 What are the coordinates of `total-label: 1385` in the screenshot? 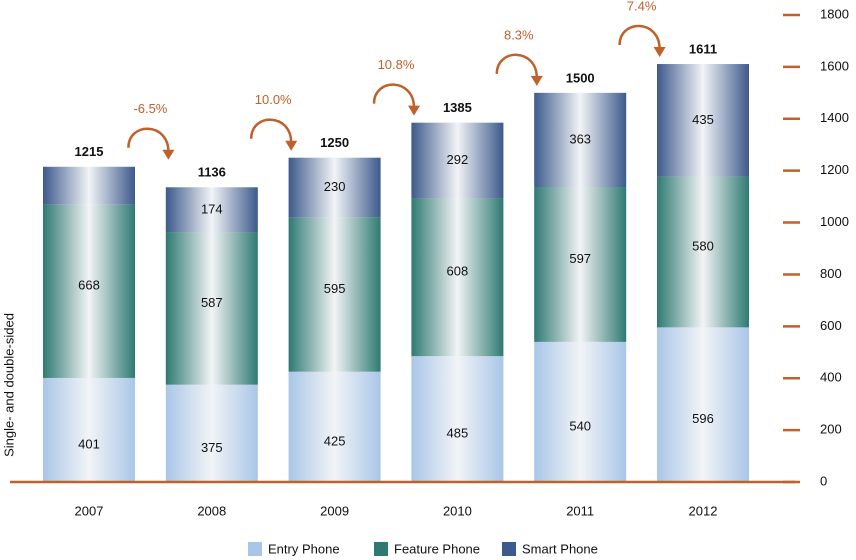 It's located at (457, 107).